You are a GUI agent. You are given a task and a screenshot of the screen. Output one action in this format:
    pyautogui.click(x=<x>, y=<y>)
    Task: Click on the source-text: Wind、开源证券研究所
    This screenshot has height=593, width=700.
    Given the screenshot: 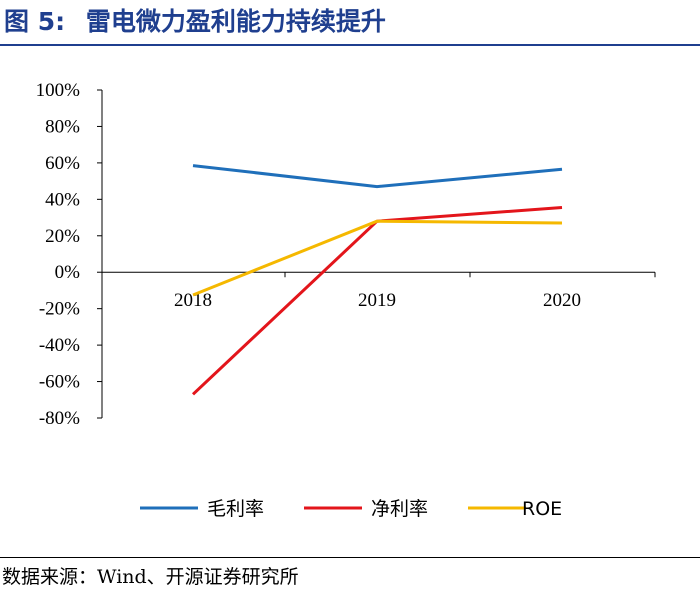 What is the action you would take?
    pyautogui.click(x=198, y=577)
    